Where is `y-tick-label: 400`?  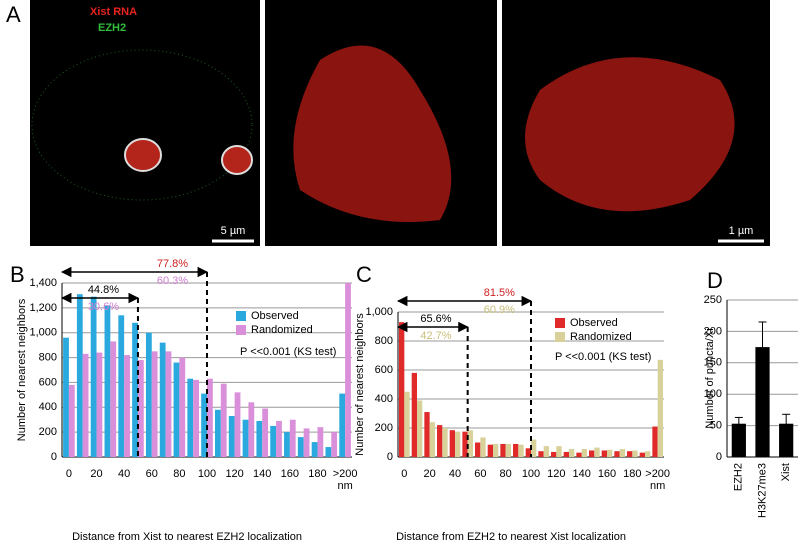
y-tick-label: 400 is located at coordinates (384, 399).